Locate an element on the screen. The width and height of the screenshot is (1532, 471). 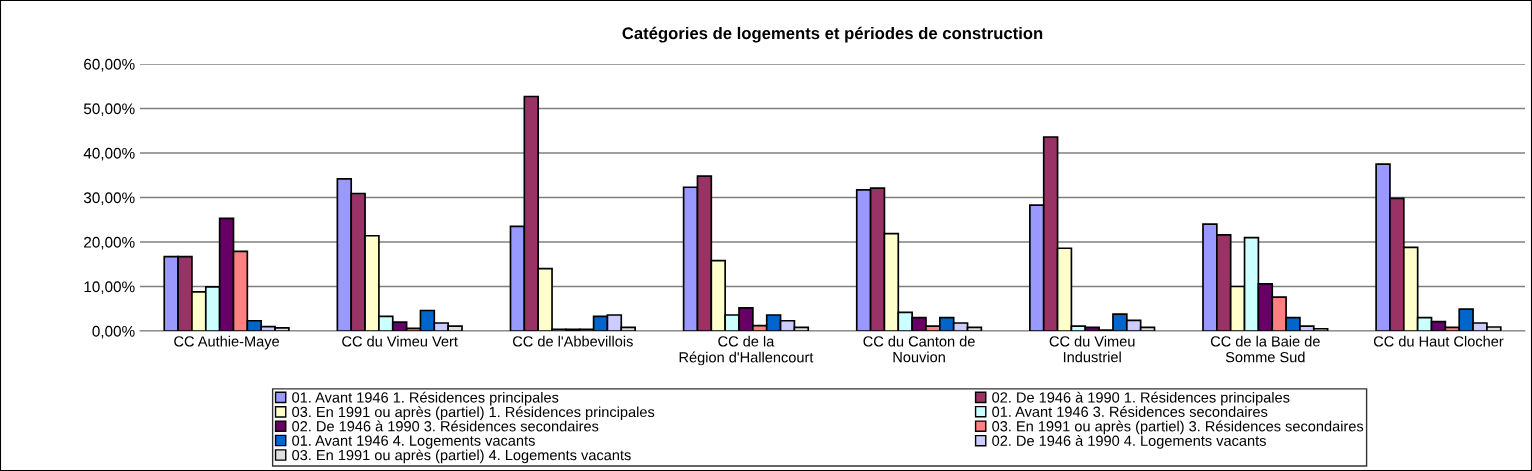
legend-label: 02. De 1946 à 1990 3. Résidences secondaires is located at coordinates (445, 426).